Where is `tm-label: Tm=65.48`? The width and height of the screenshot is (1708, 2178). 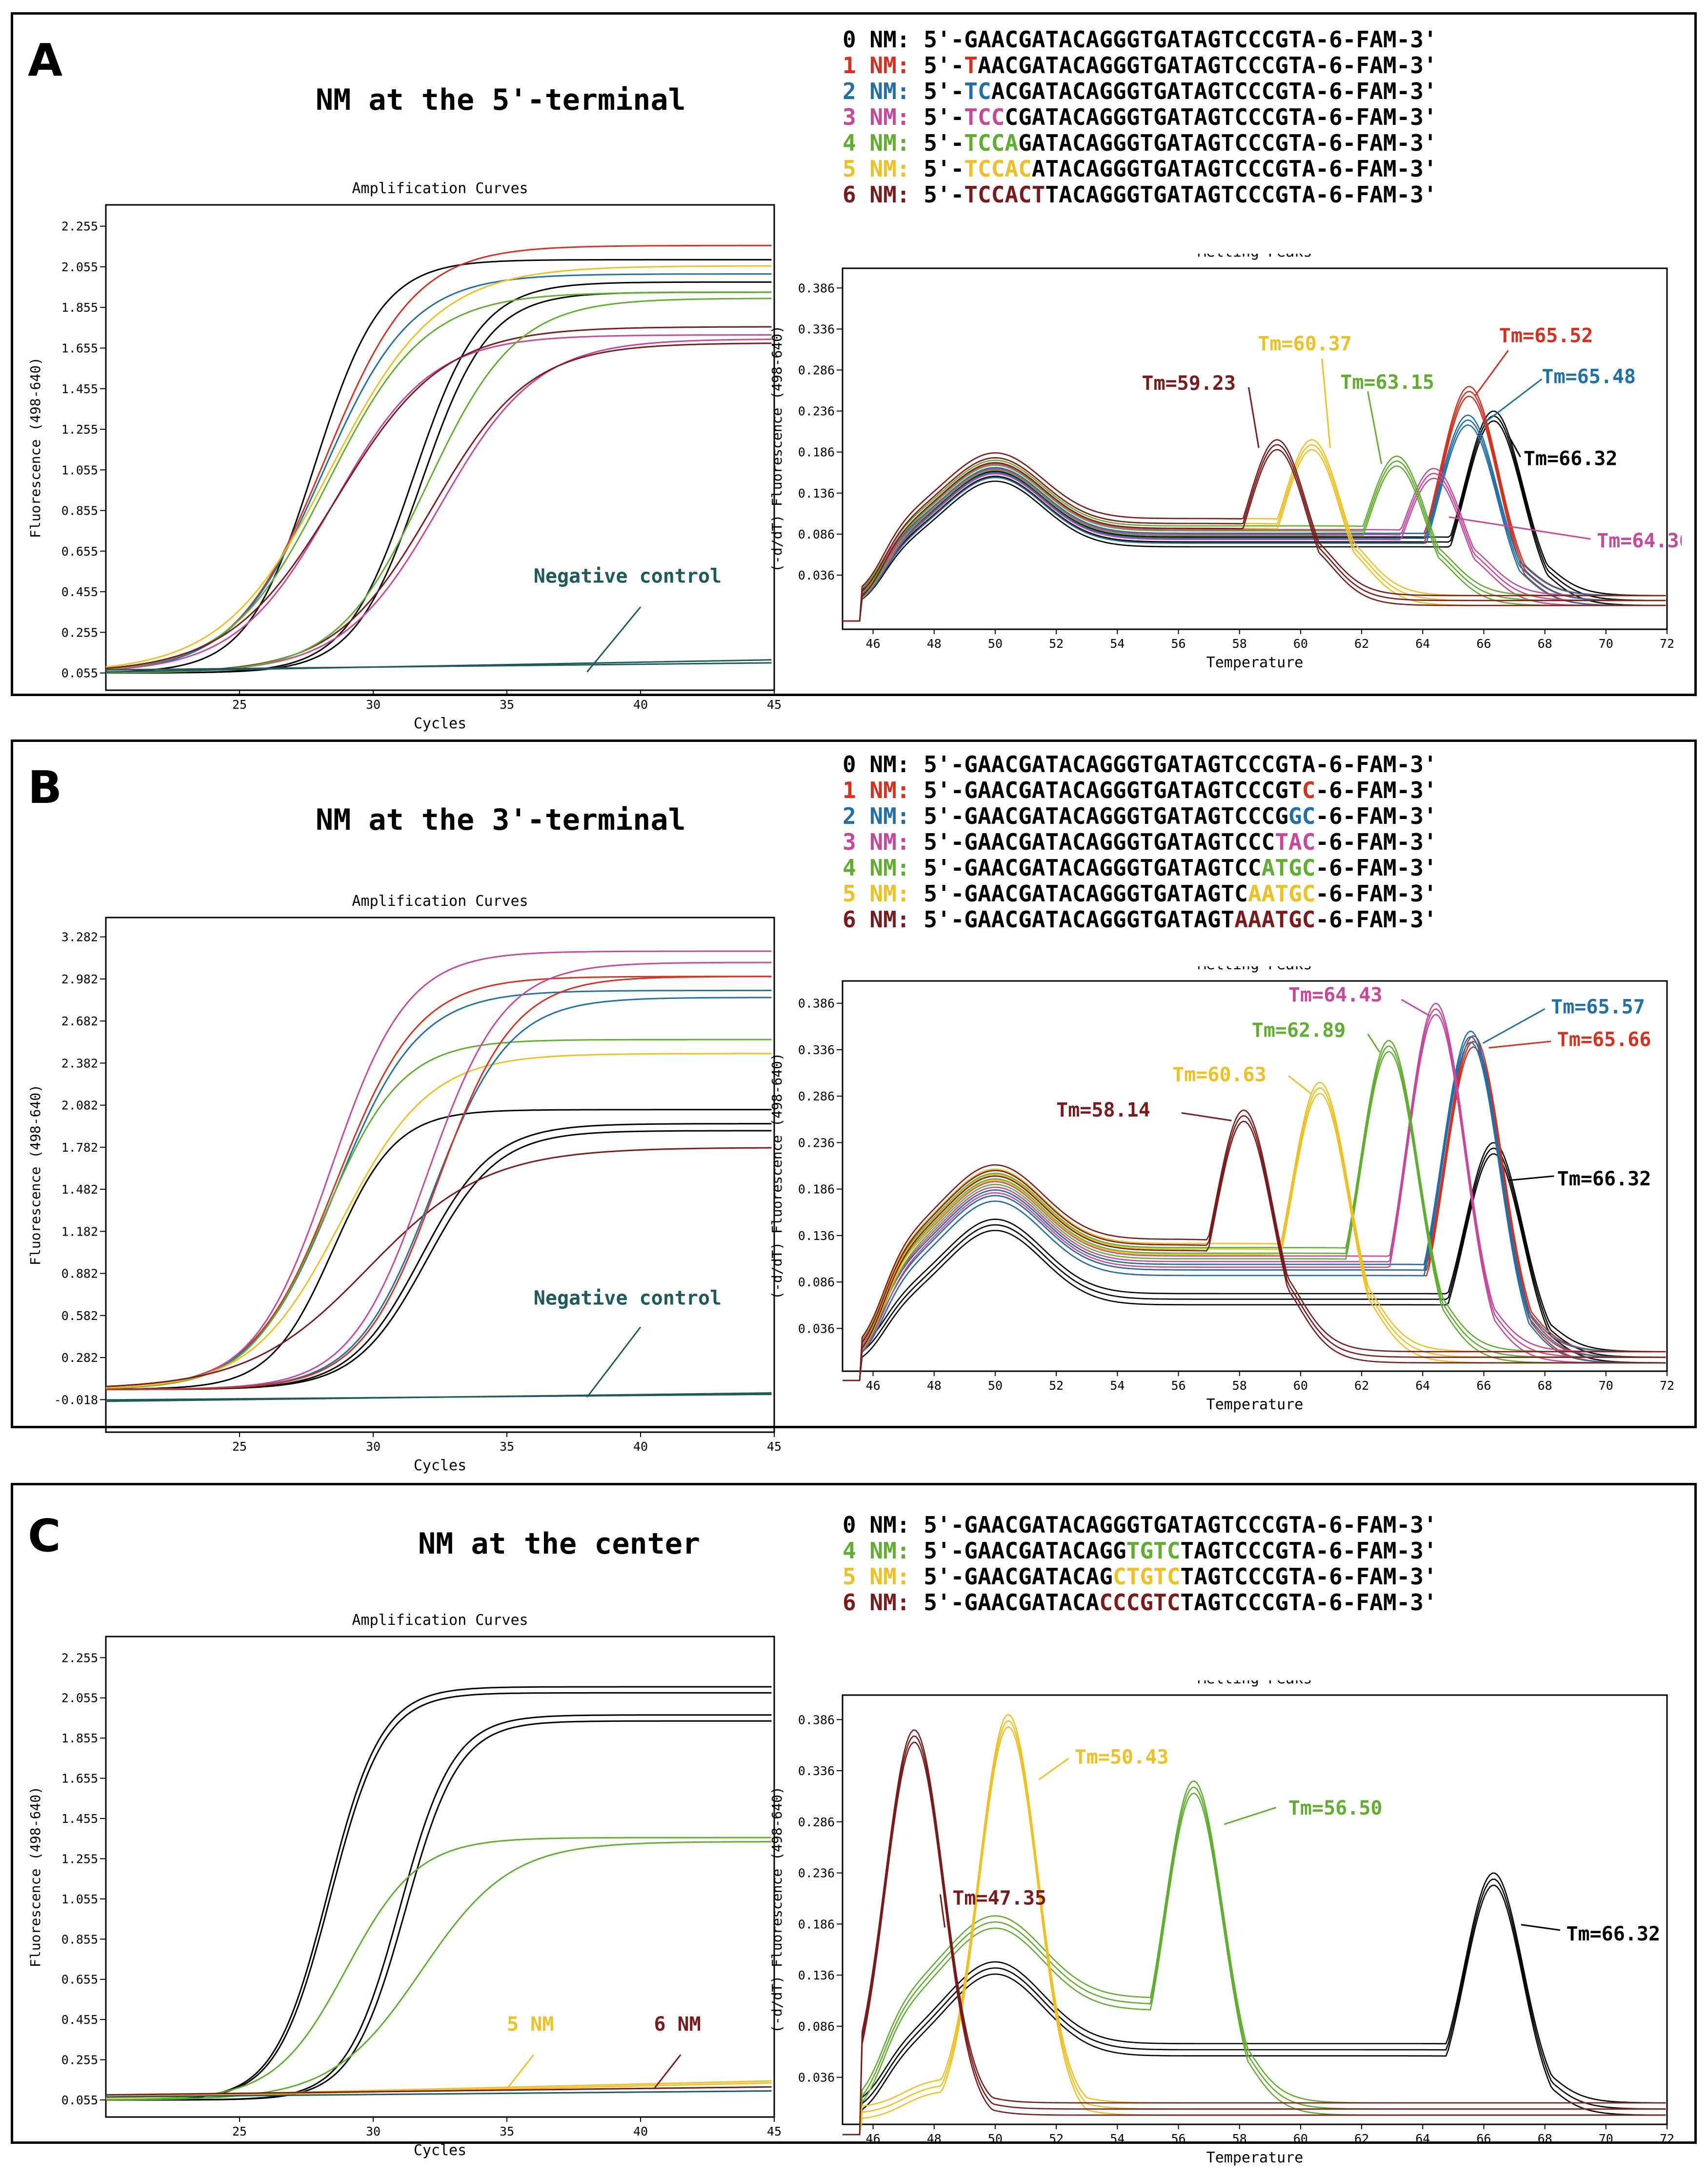
tm-label: Tm=65.48 is located at coordinates (1589, 376).